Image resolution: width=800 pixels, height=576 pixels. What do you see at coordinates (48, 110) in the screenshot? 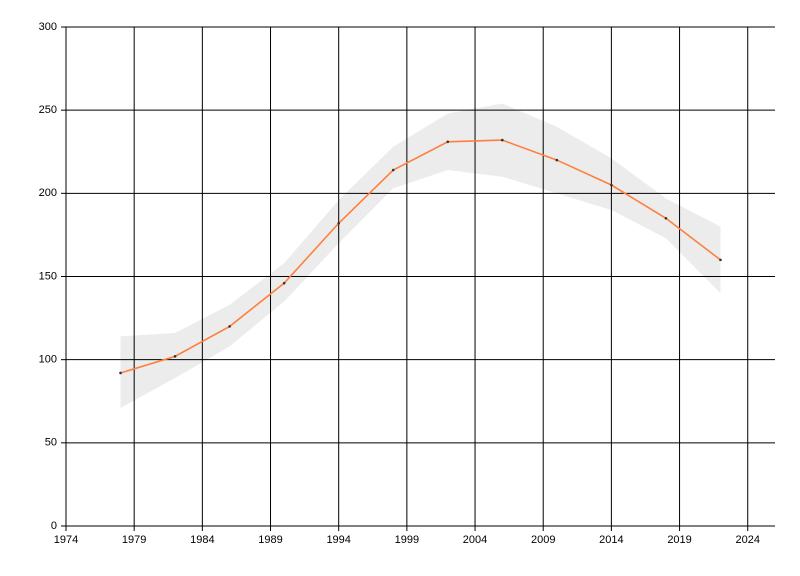
I see `y-tick-label: 250` at bounding box center [48, 110].